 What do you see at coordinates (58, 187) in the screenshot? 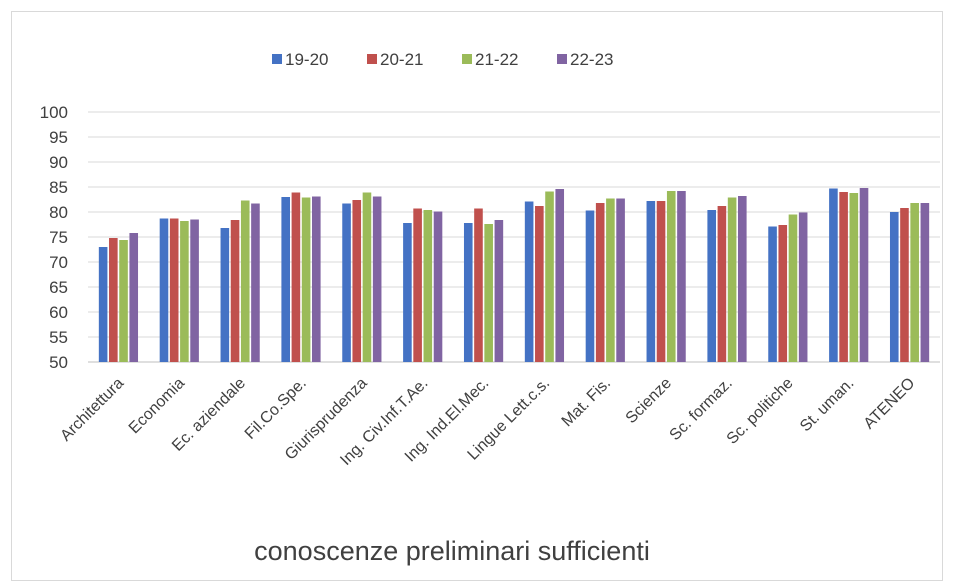
I see `y-tick-label: 85` at bounding box center [58, 187].